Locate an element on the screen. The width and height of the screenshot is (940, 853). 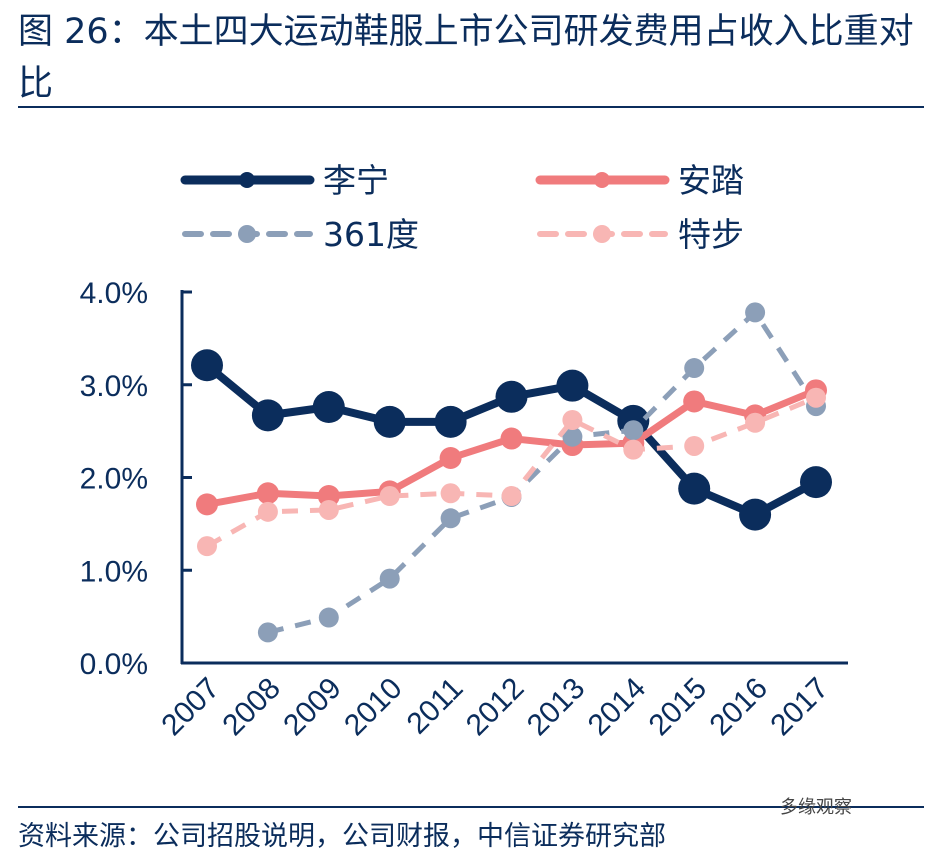
x-tick-label: 2016 is located at coordinates (739, 707).